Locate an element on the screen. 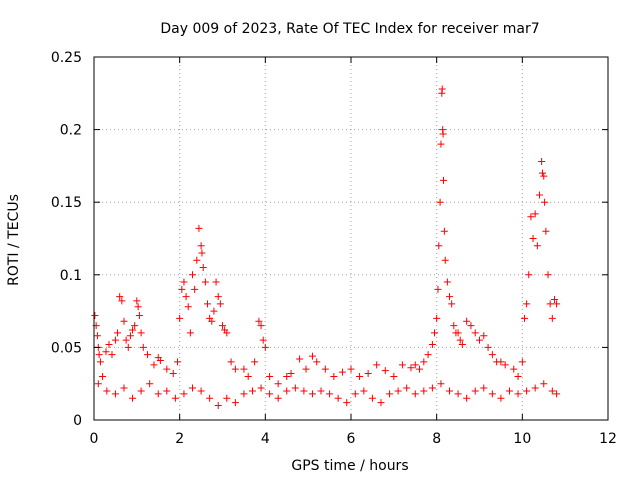 The image size is (640, 480). y-tick-label: 0 is located at coordinates (77, 421).